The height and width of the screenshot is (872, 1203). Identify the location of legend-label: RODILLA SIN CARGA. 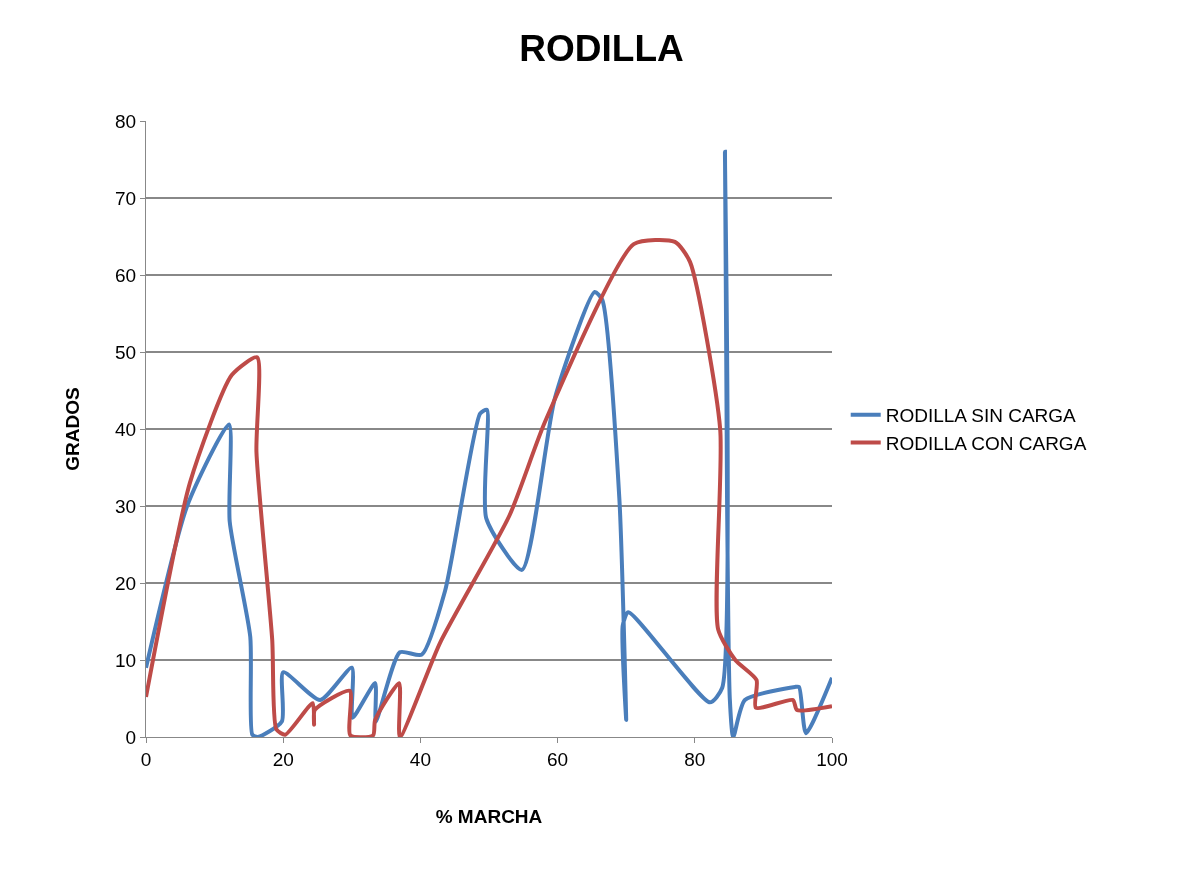
(981, 416).